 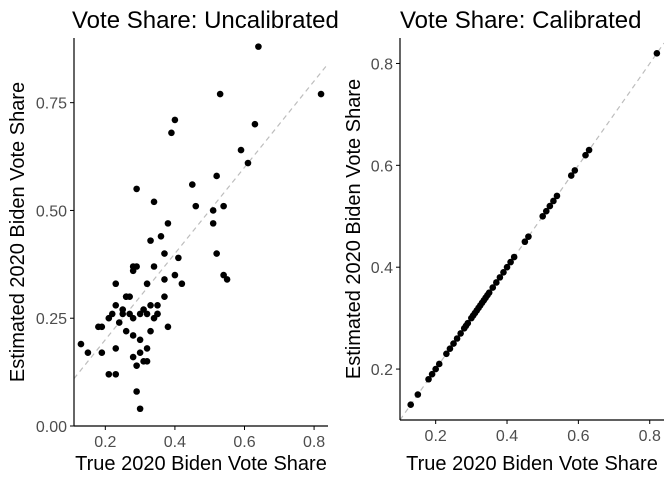 What do you see at coordinates (382, 166) in the screenshot?
I see `y-tick-label: 0.6` at bounding box center [382, 166].